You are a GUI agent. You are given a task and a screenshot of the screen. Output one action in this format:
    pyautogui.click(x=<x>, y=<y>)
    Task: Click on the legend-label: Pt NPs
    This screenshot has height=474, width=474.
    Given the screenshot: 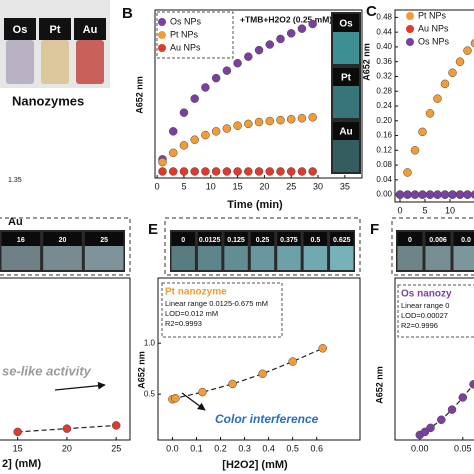 What is the action you would take?
    pyautogui.click(x=184, y=34)
    